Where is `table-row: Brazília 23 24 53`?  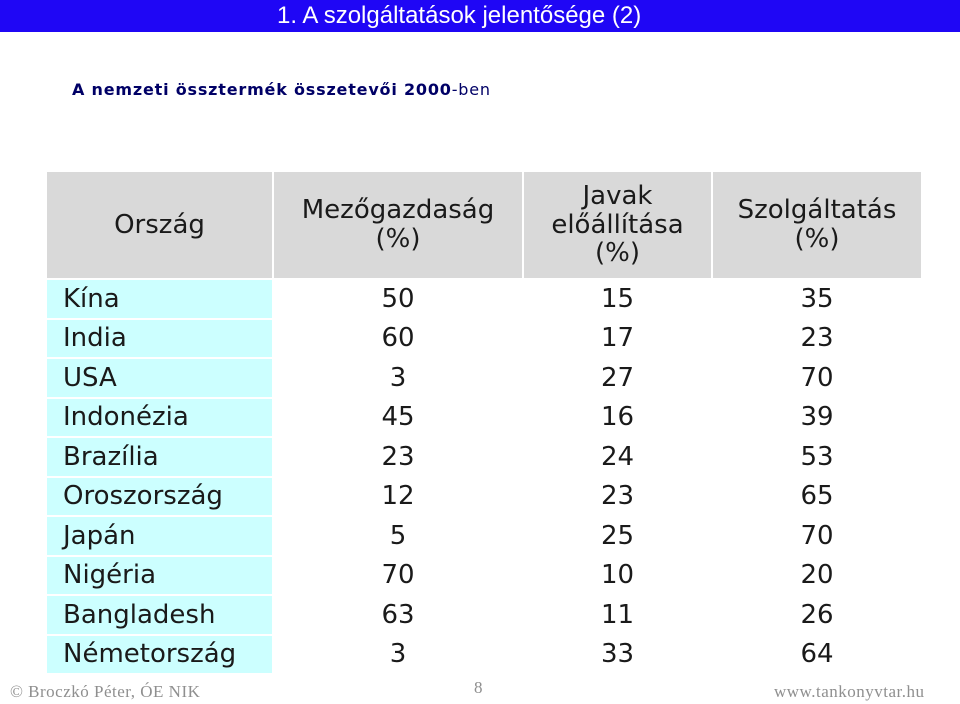
table-row: Brazília 23 24 53 is located at coordinates (484, 457).